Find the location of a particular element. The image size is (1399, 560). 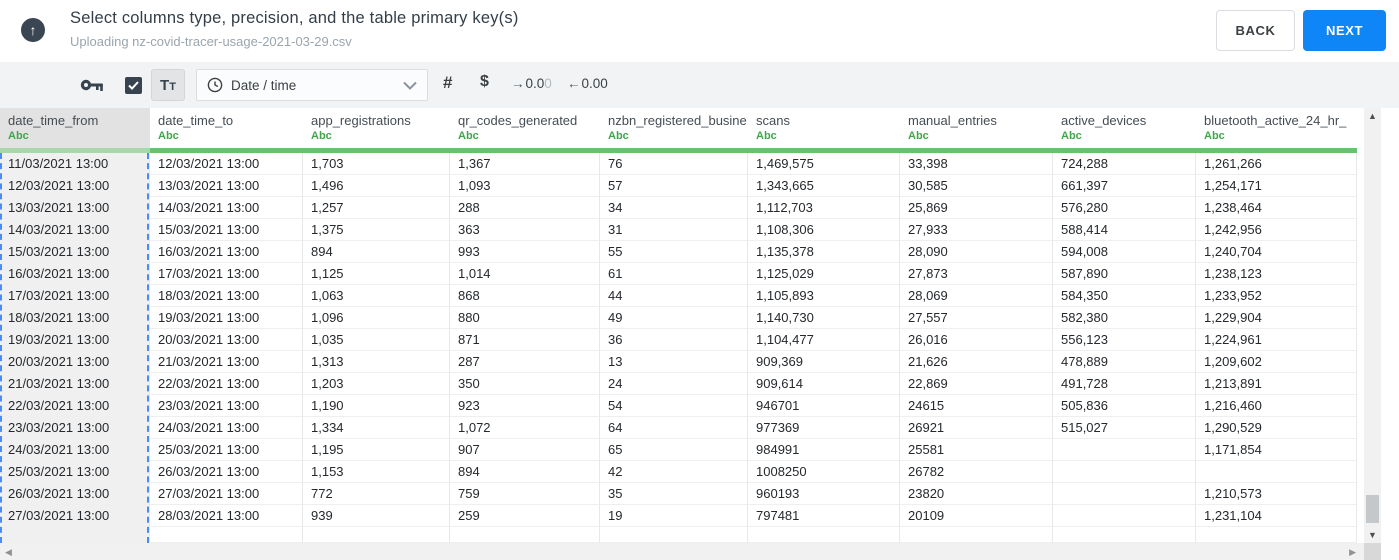

increase-decimal-button: →0.00 is located at coordinates (531, 83).